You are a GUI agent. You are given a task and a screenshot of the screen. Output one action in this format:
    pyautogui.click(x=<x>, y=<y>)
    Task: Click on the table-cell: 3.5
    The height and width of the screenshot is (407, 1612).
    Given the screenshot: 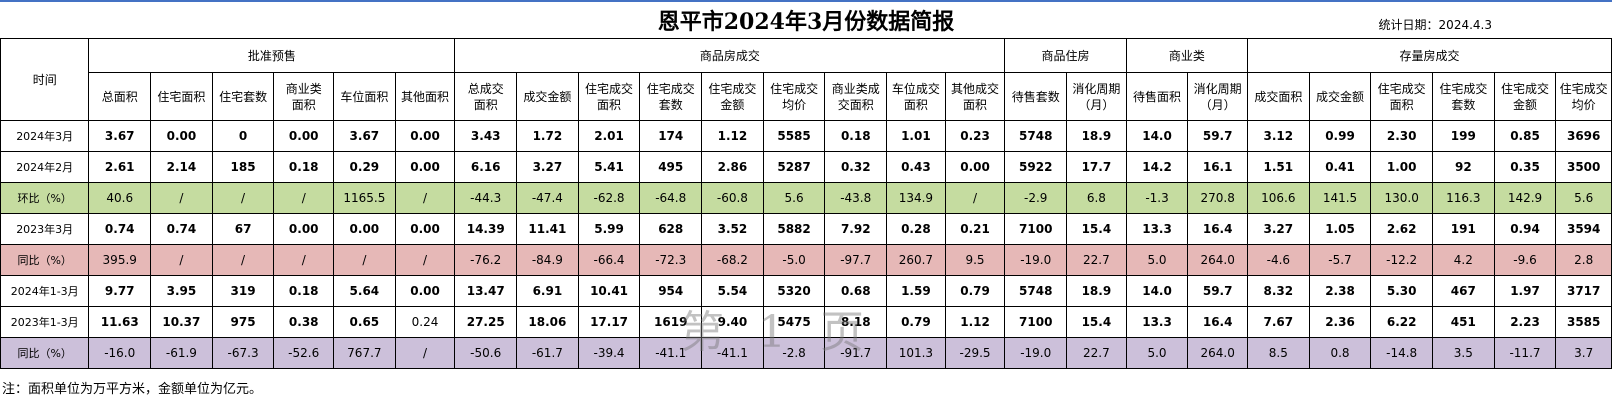 What is the action you would take?
    pyautogui.click(x=1463, y=353)
    